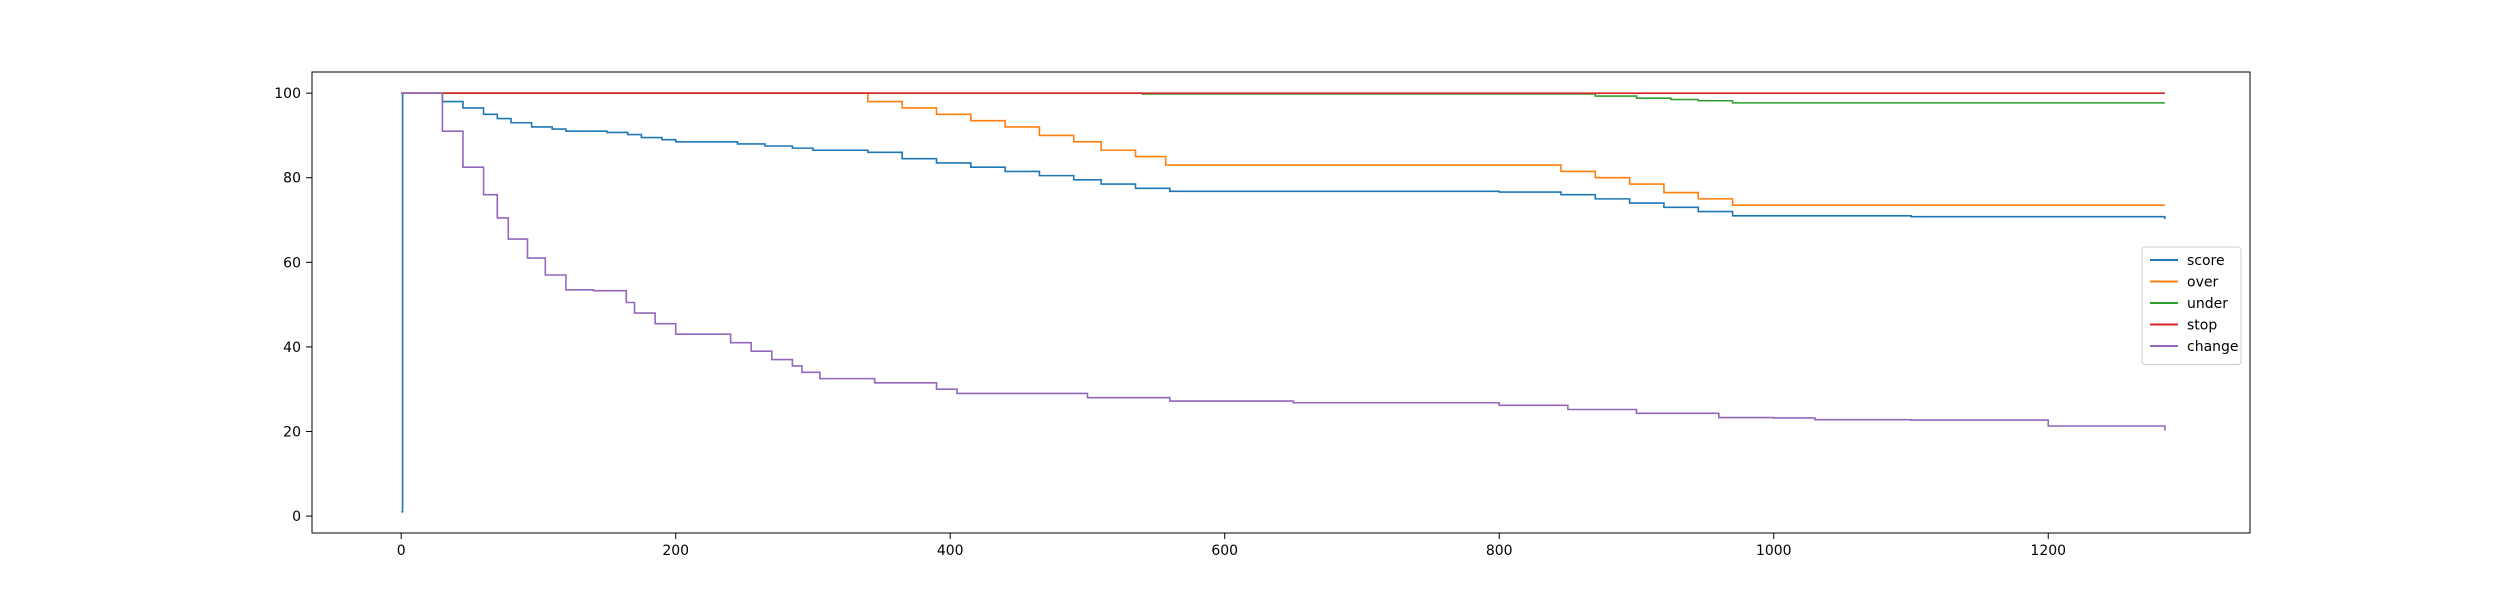 The height and width of the screenshot is (600, 2500). What do you see at coordinates (675, 551) in the screenshot?
I see `x-tick-label: 200` at bounding box center [675, 551].